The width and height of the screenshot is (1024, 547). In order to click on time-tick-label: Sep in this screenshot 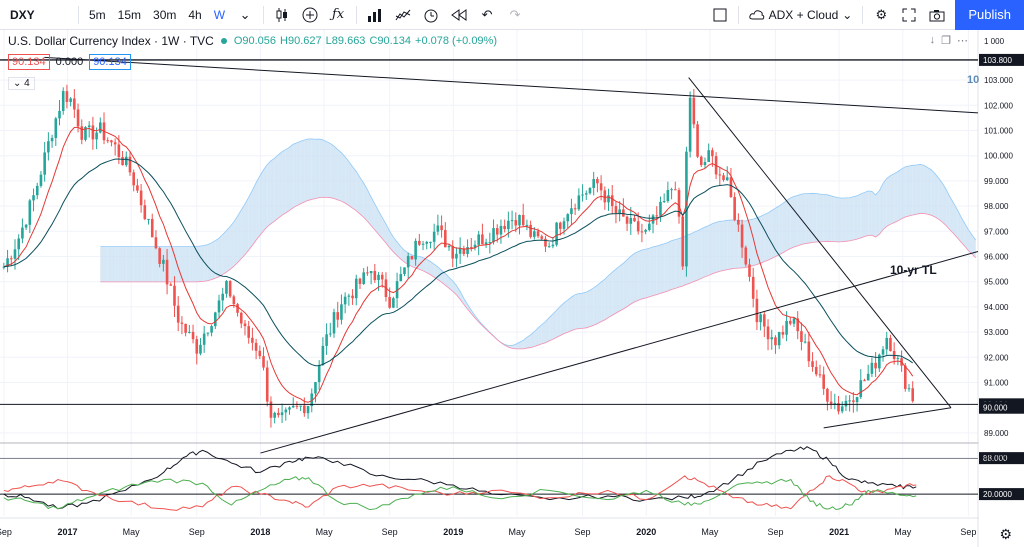, I will do `click(6, 532)`.